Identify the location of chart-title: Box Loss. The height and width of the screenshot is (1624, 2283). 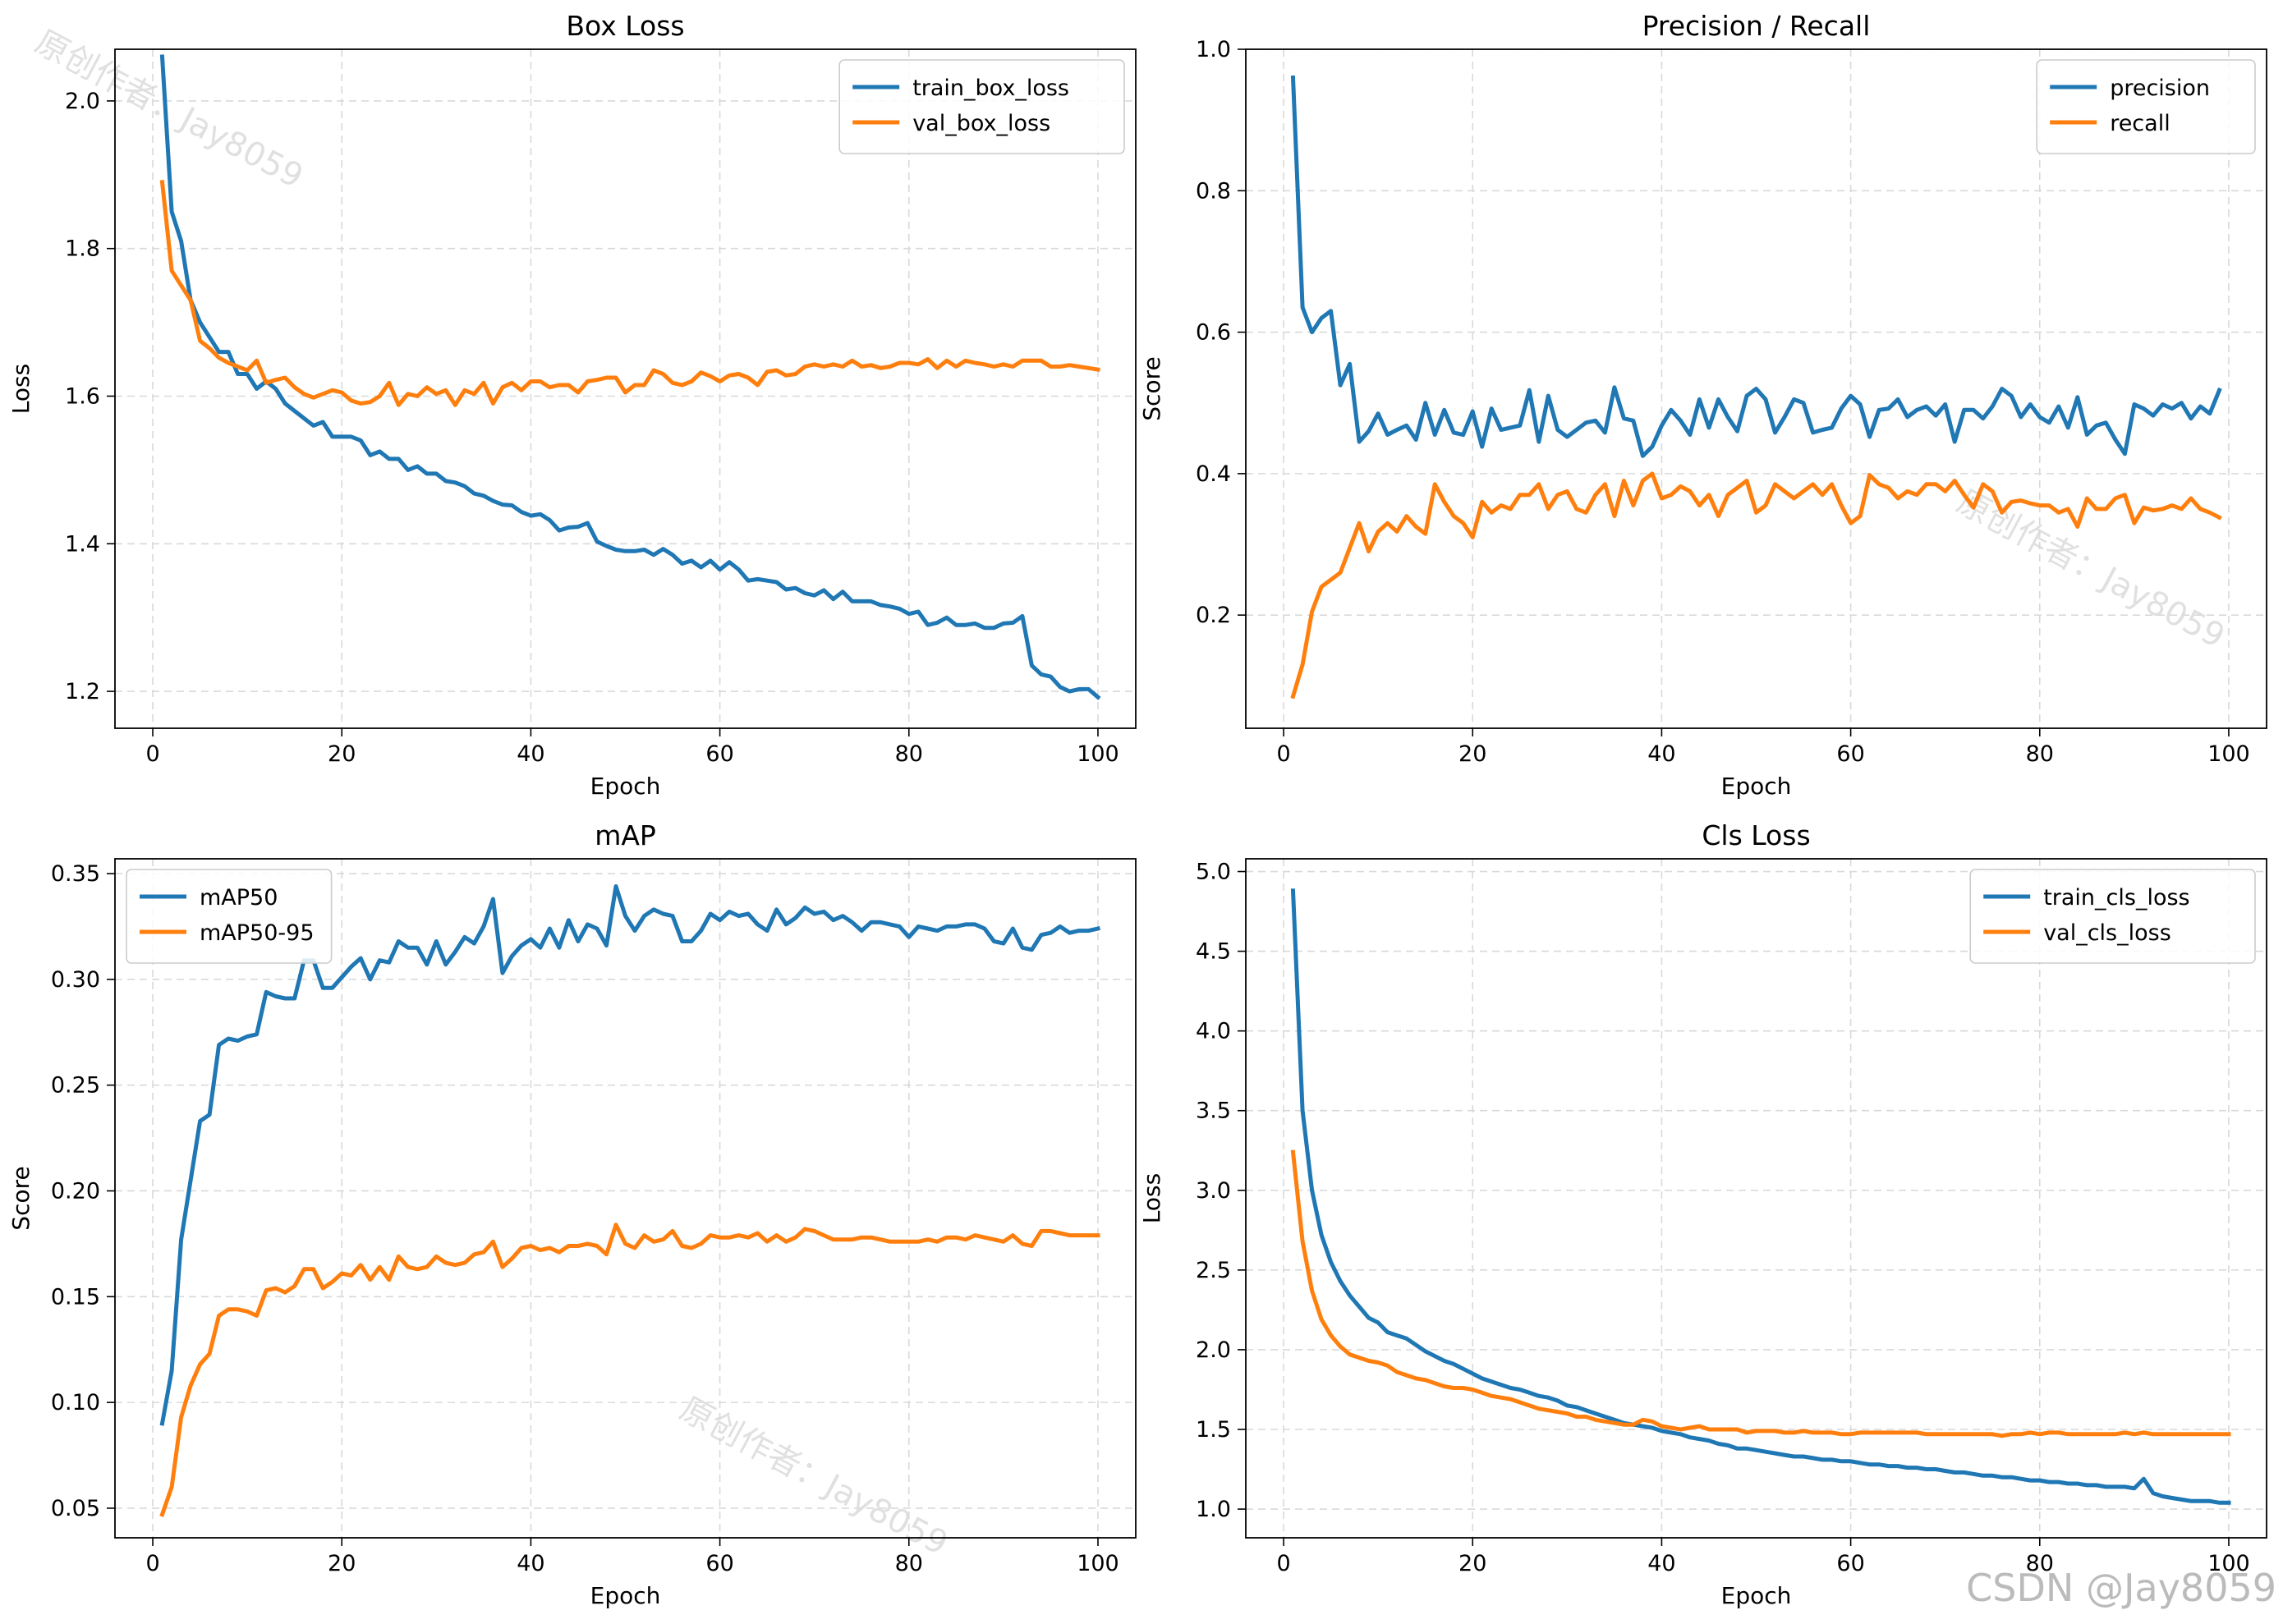
(625, 26).